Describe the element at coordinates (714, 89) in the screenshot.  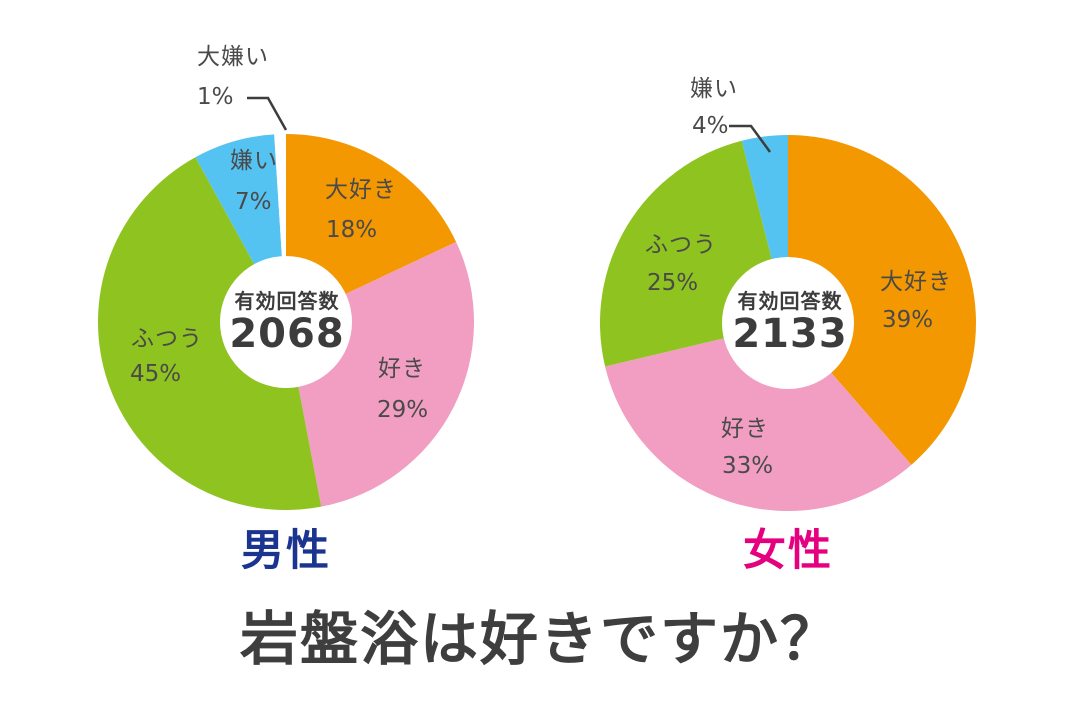
I see `female-label-dislike: 嫌い` at that location.